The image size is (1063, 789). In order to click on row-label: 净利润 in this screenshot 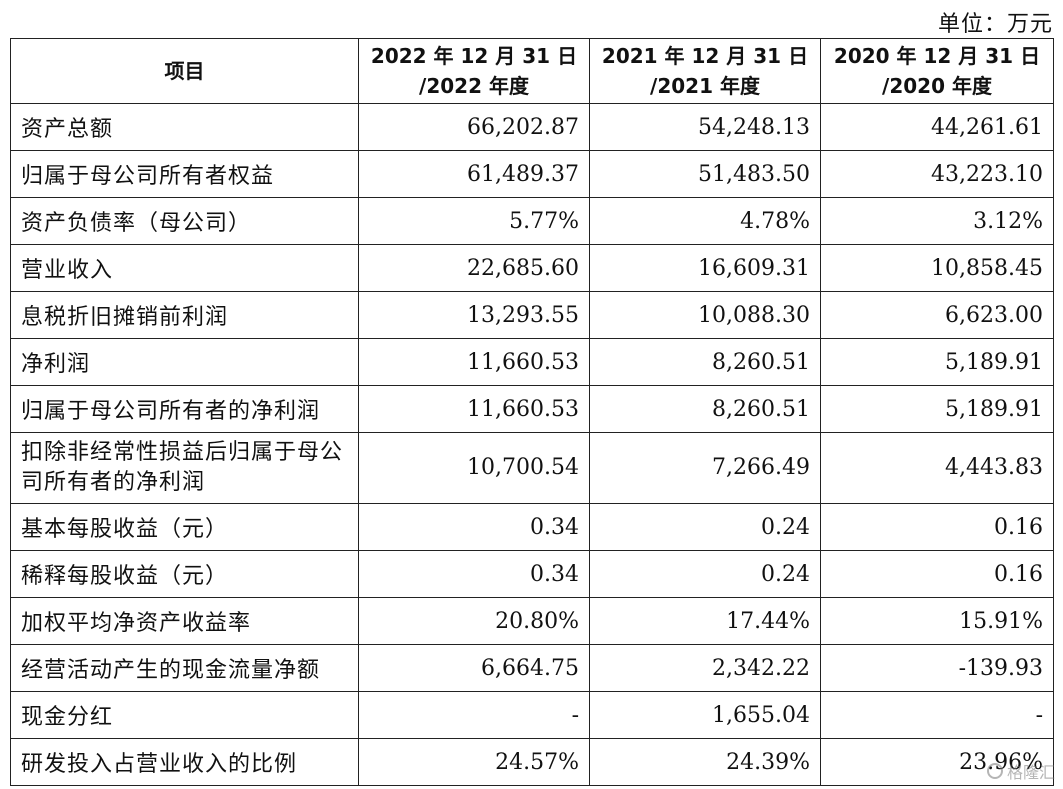, I will do `click(184, 362)`.